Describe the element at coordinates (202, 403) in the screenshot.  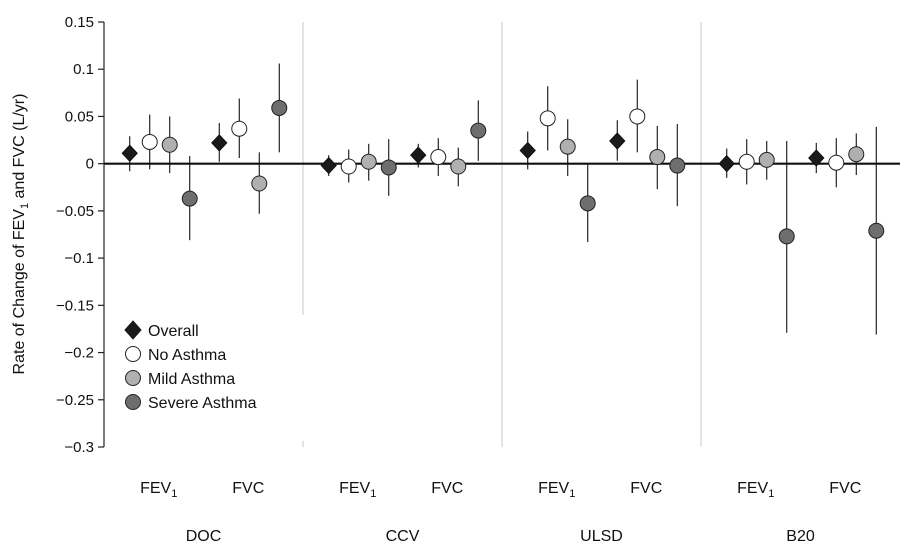
I see `legend-label-severe-asthma: Severe Asthma` at that location.